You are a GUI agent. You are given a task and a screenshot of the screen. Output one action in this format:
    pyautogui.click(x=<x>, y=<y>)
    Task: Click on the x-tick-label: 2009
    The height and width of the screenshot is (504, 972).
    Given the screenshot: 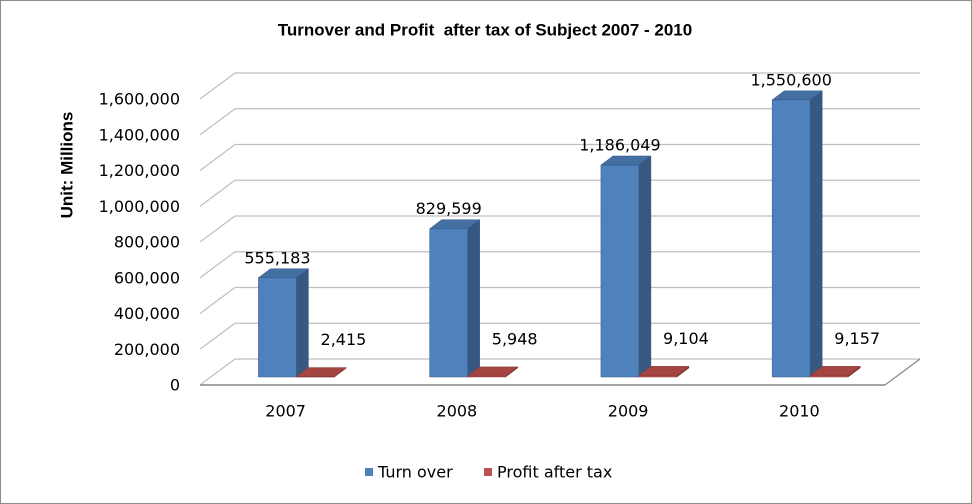 What is the action you would take?
    pyautogui.click(x=628, y=411)
    